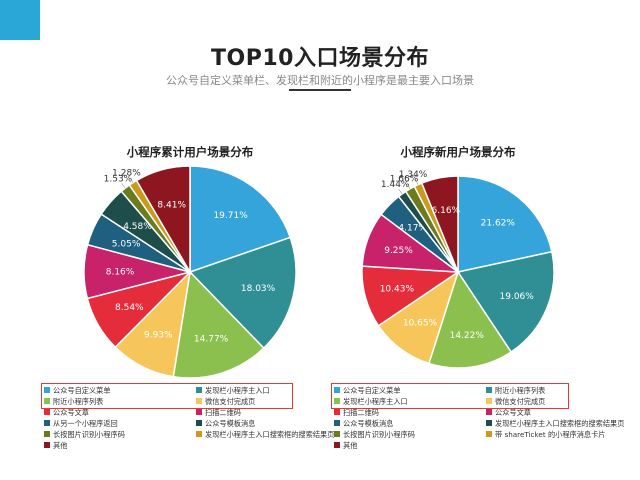 This screenshot has width=640, height=480. Describe the element at coordinates (467, 336) in the screenshot. I see `pie-1-label-2: 14.22%` at that location.